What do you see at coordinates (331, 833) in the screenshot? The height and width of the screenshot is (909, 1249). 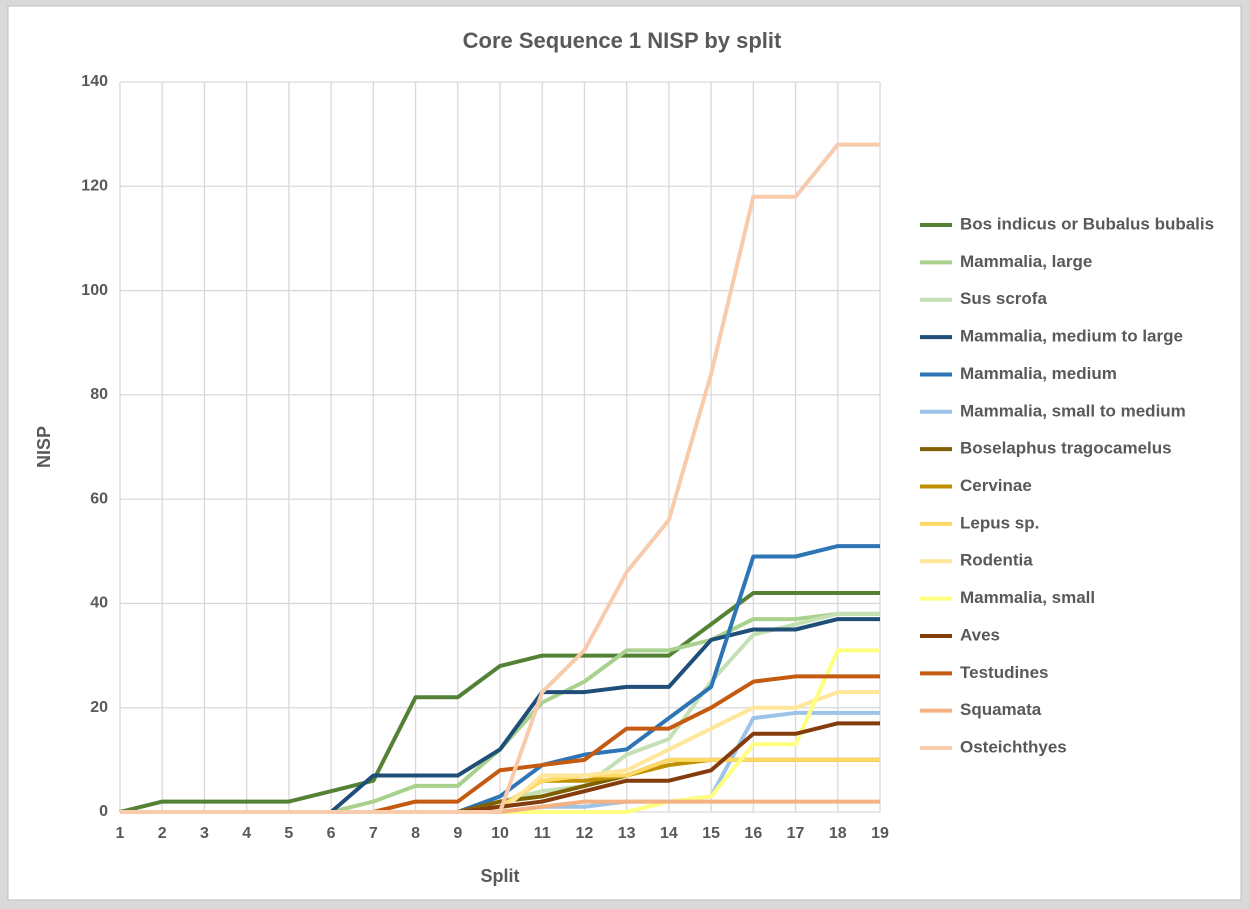 I see `x-tick-label: 6` at bounding box center [331, 833].